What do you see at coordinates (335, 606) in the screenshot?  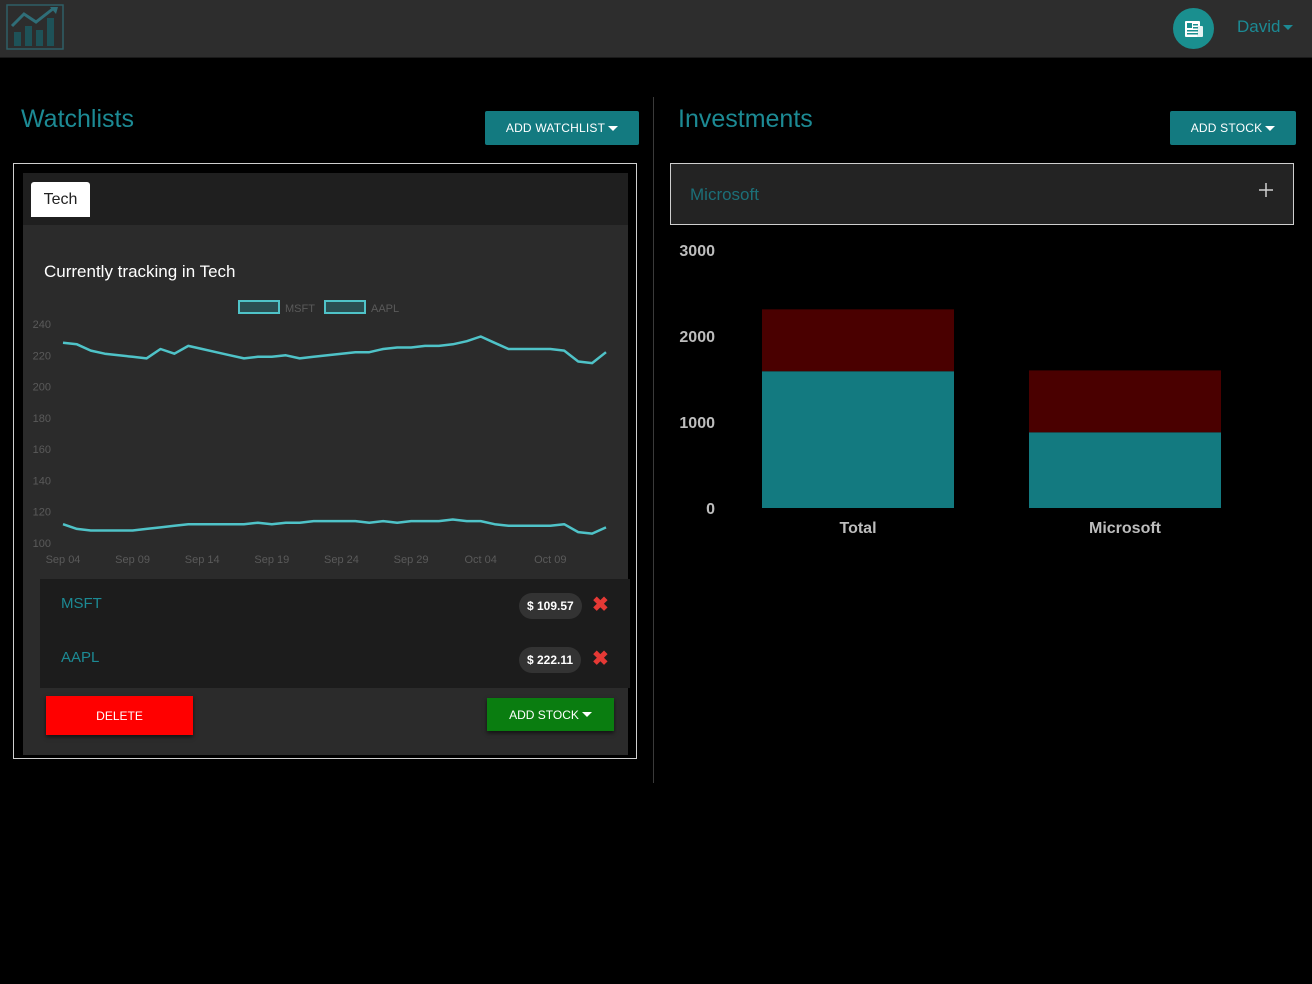 I see `stock-row: MSFT $ 109.57 ✖` at bounding box center [335, 606].